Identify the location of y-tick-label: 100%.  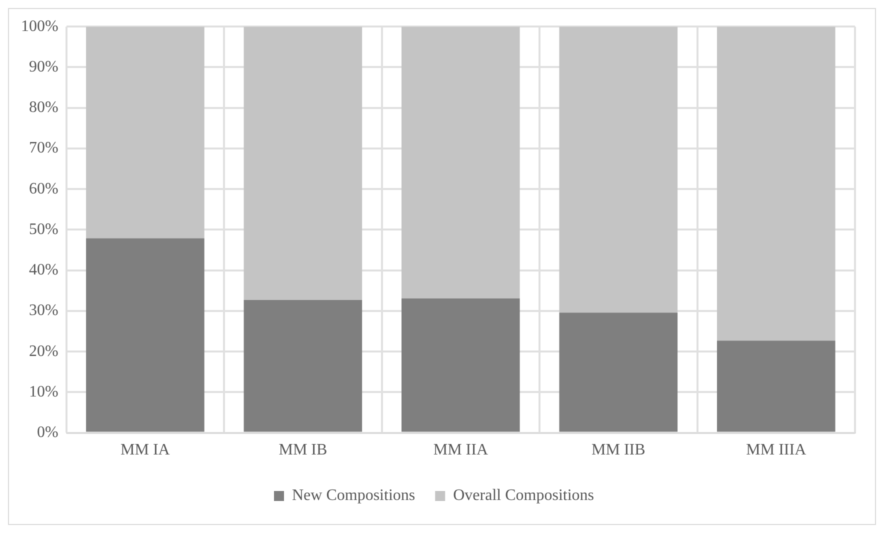
(39, 26).